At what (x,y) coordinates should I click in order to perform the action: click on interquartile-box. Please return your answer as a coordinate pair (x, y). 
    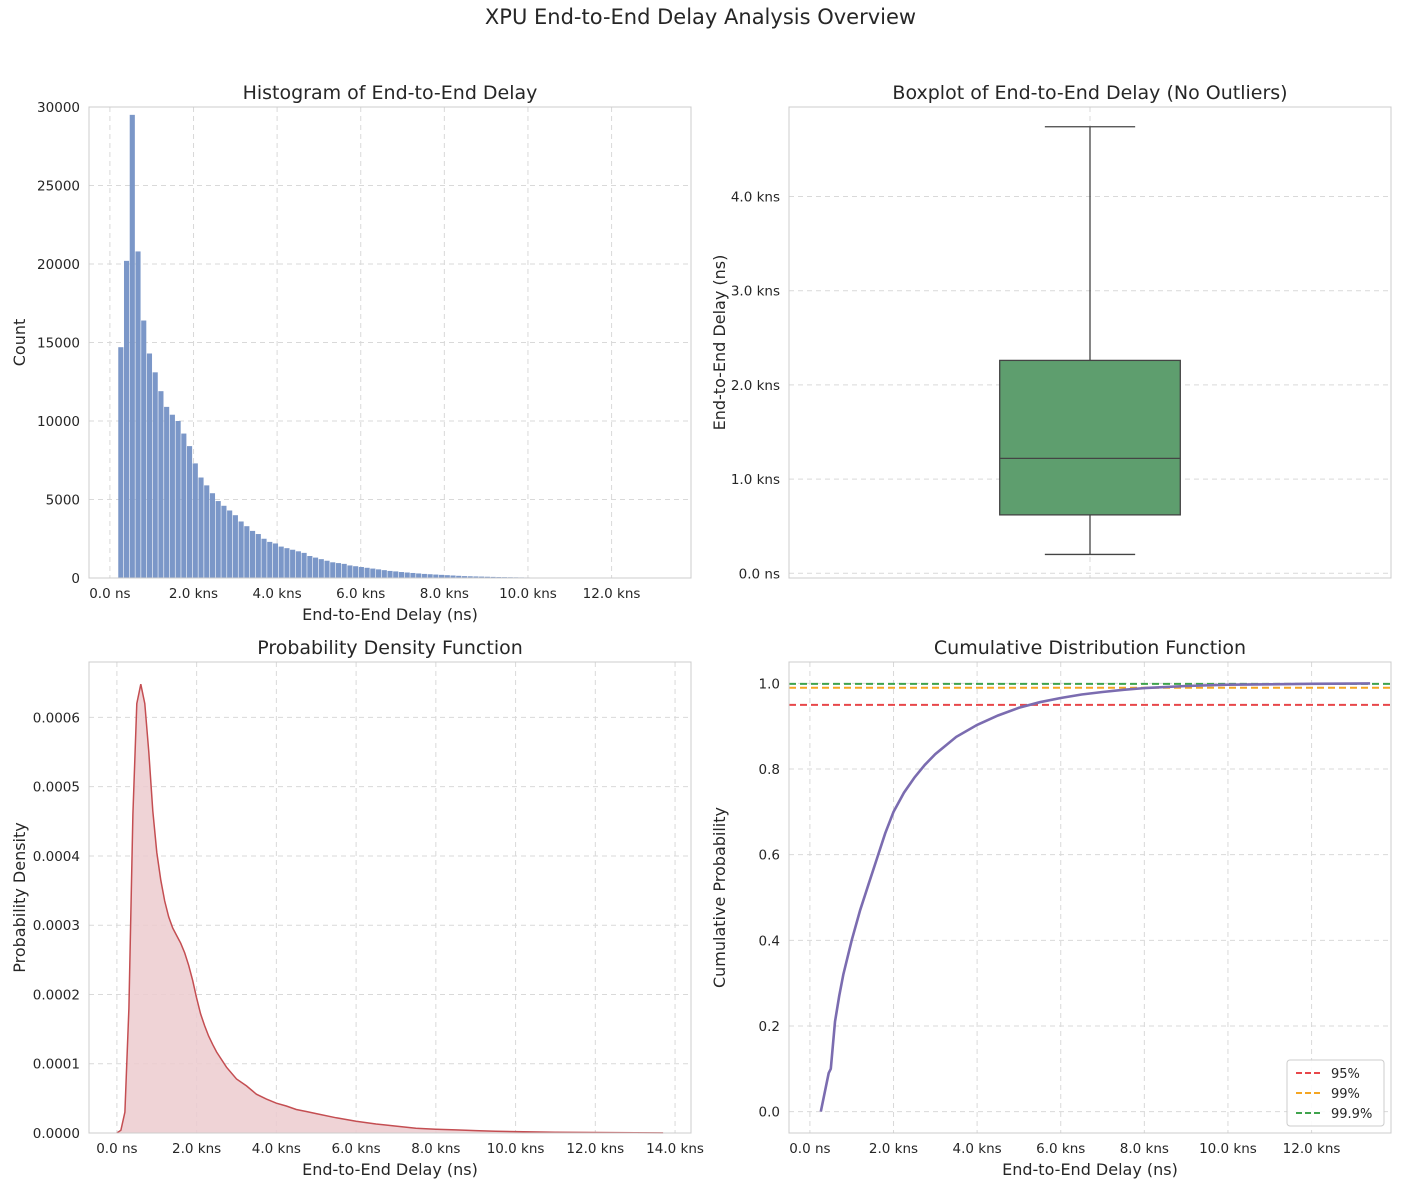
    Looking at the image, I should click on (1090, 437).